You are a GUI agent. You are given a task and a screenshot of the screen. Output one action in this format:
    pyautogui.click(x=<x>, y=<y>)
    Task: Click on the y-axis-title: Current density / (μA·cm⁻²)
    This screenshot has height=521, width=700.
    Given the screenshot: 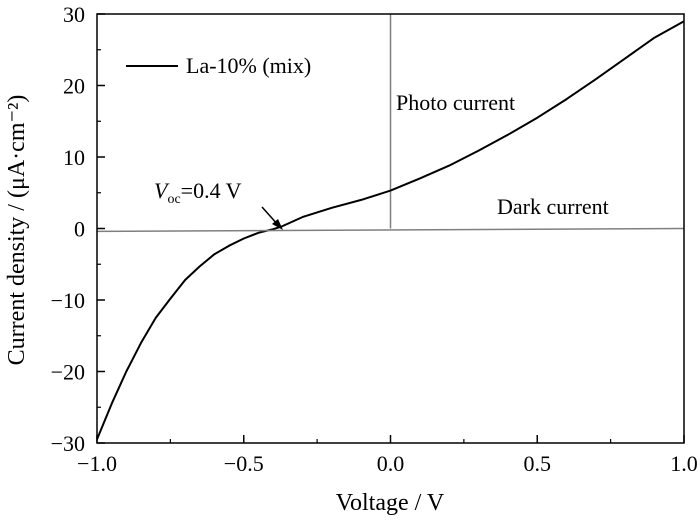 What is the action you would take?
    pyautogui.click(x=17, y=230)
    